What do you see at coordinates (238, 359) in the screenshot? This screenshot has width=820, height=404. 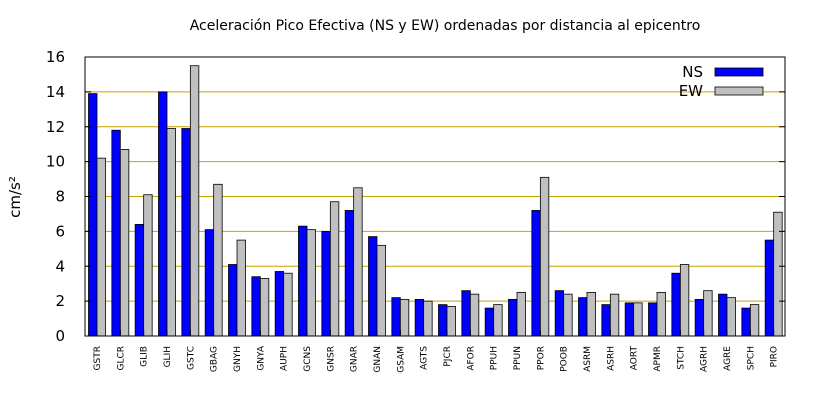 I see `x-tick-label: GNYH` at bounding box center [238, 359].